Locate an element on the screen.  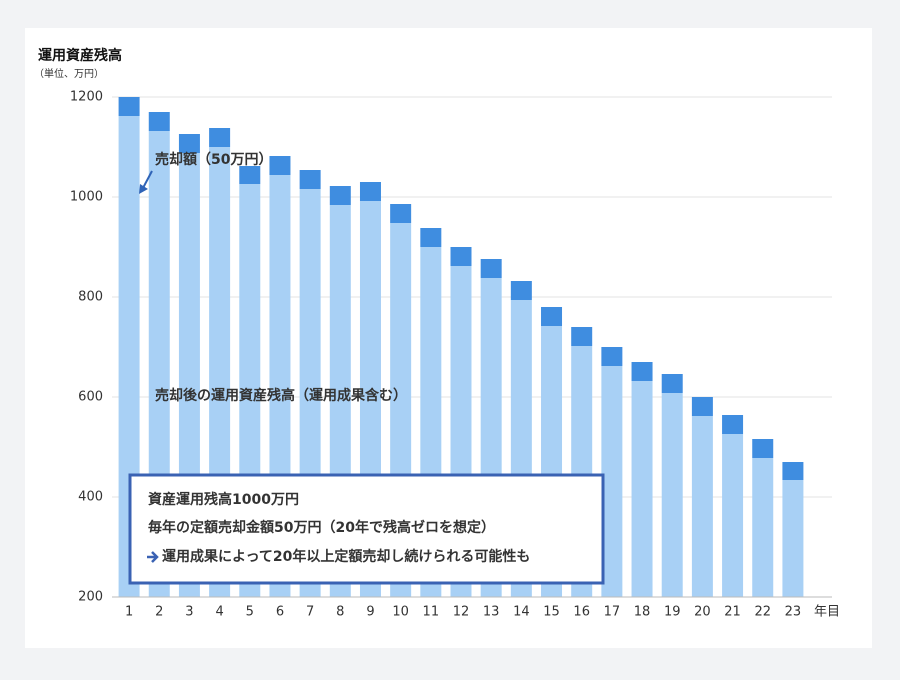
note-box is located at coordinates (366, 529).